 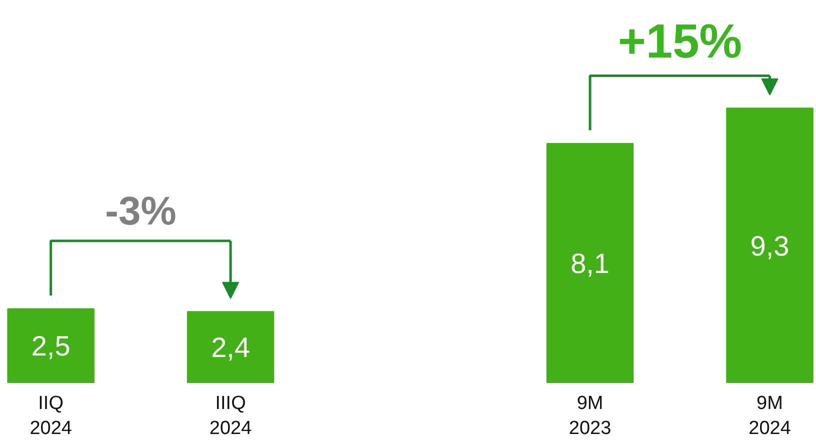 What do you see at coordinates (770, 415) in the screenshot?
I see `x-tick-label: 9M 2024` at bounding box center [770, 415].